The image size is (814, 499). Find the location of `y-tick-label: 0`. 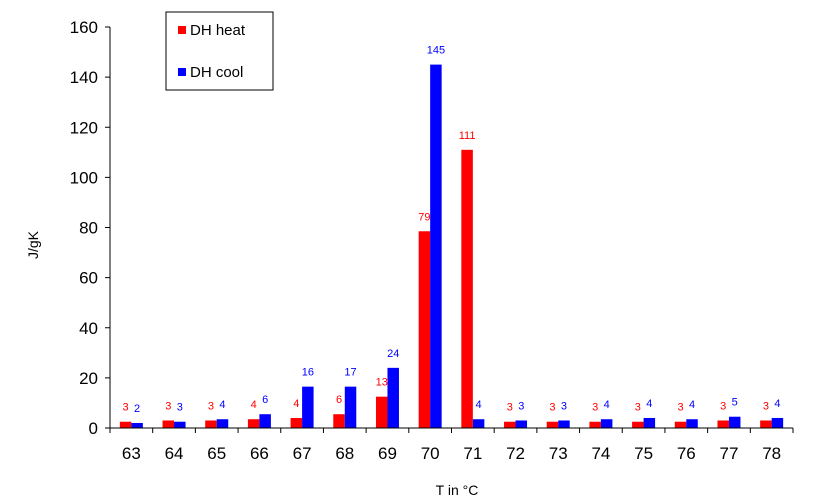

y-tick-label: 0 is located at coordinates (93, 428).